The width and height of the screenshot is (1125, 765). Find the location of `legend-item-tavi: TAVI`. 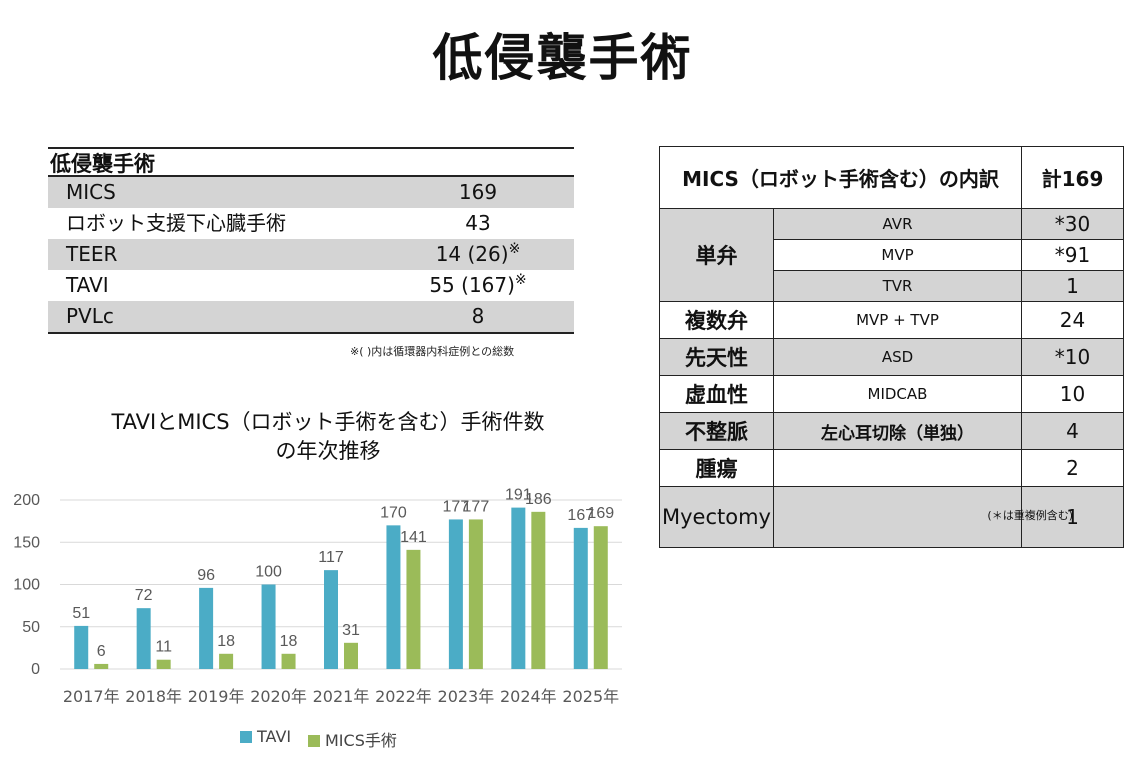

legend-item-tavi: TAVI is located at coordinates (265, 736).